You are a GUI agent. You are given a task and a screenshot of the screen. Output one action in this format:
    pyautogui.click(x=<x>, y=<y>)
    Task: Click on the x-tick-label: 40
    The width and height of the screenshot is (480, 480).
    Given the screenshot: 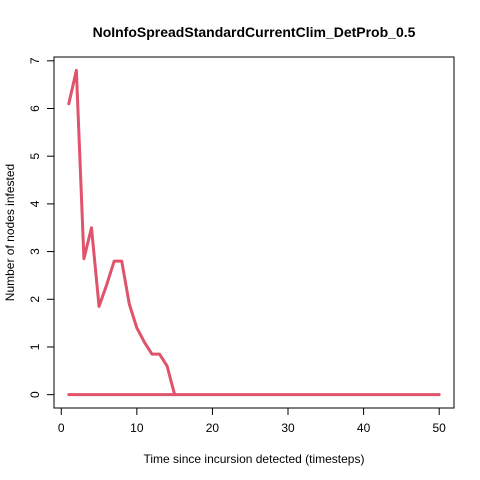 What is the action you would take?
    pyautogui.click(x=364, y=428)
    